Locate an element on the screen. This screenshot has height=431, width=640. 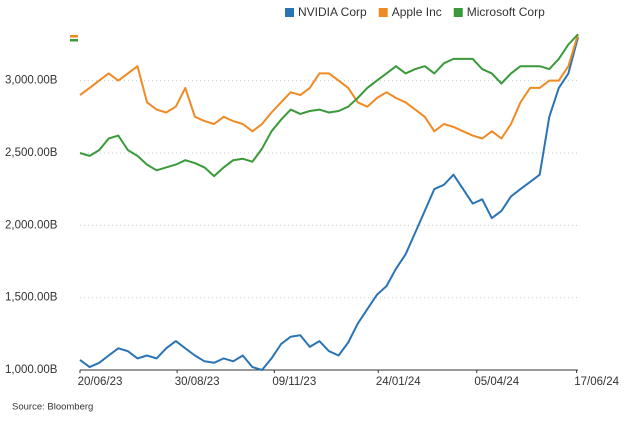
source-note: Source: Bloomberg is located at coordinates (52, 407).